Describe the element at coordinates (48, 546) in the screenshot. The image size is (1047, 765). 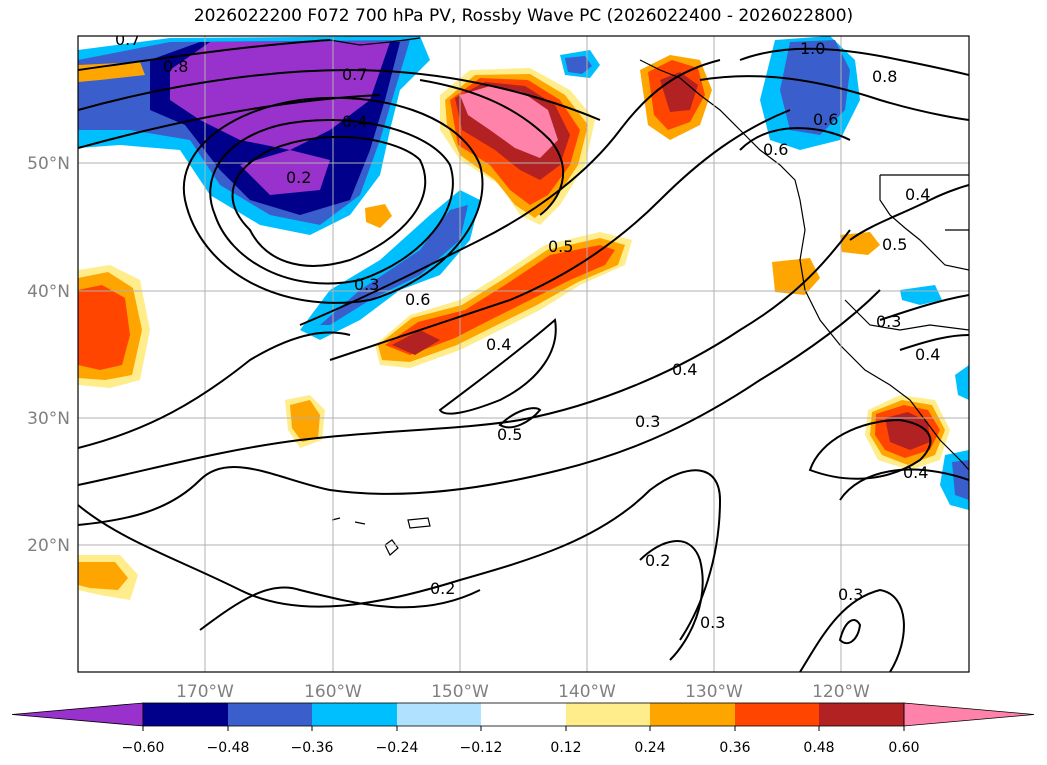
I see `latitude-label: 20°N` at that location.